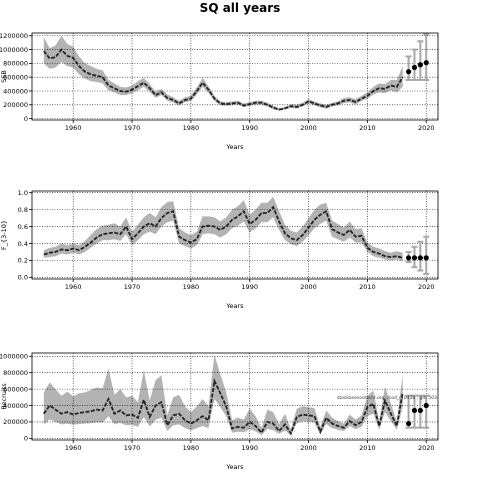 Image resolution: width=480 pixels, height=480 pixels. Describe the element at coordinates (4, 396) in the screenshot. I see `y-axis-label: Recruits` at that location.